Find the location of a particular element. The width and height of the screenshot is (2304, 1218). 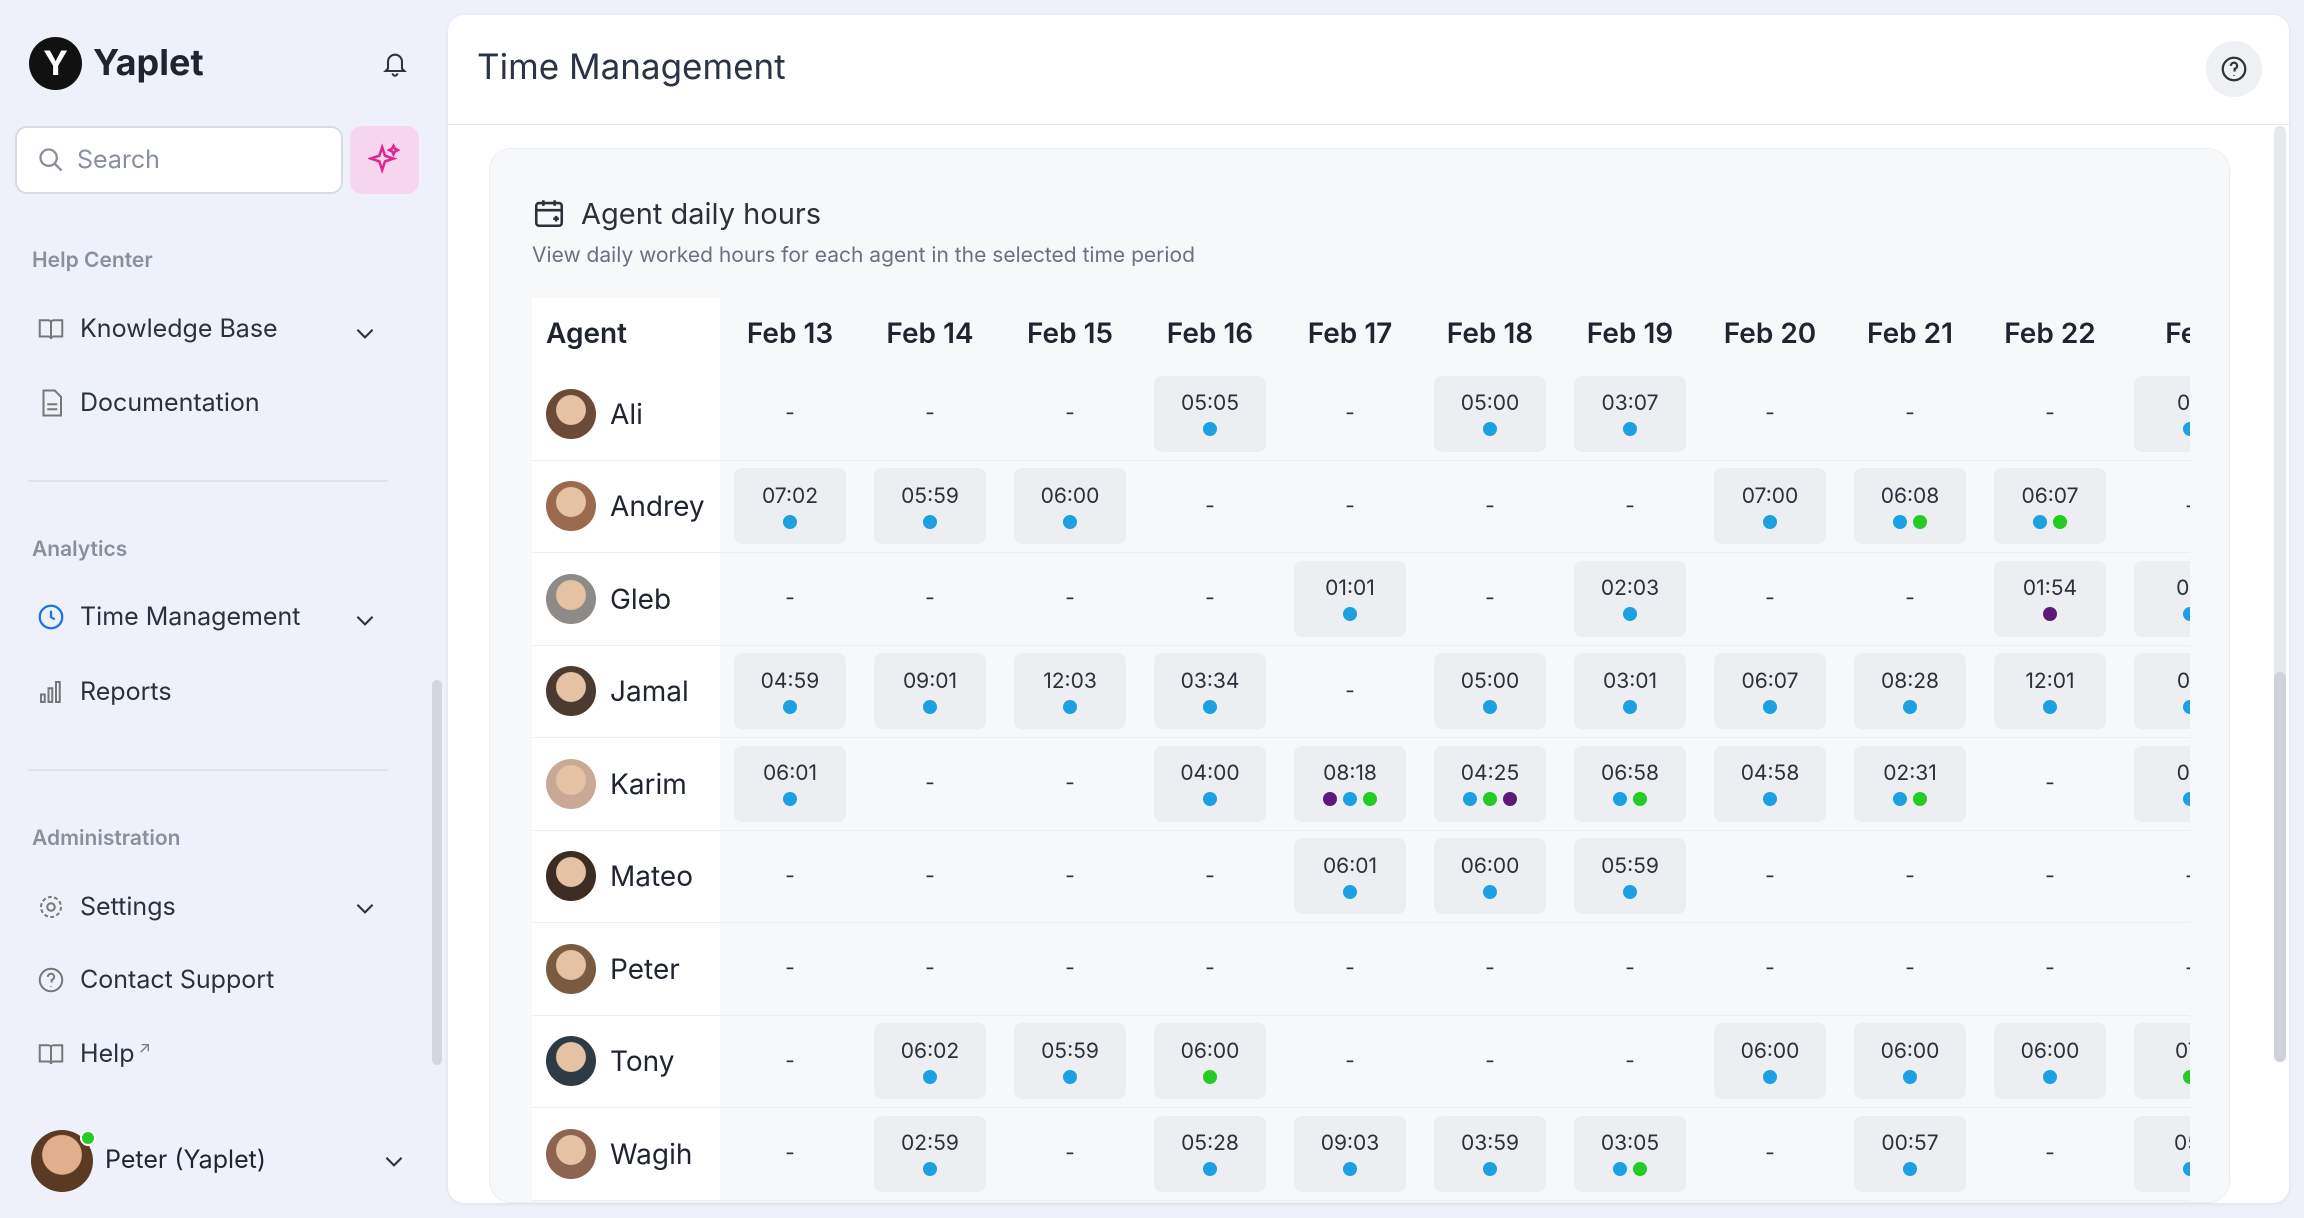

hours-box: 03:01 is located at coordinates (1630, 691).